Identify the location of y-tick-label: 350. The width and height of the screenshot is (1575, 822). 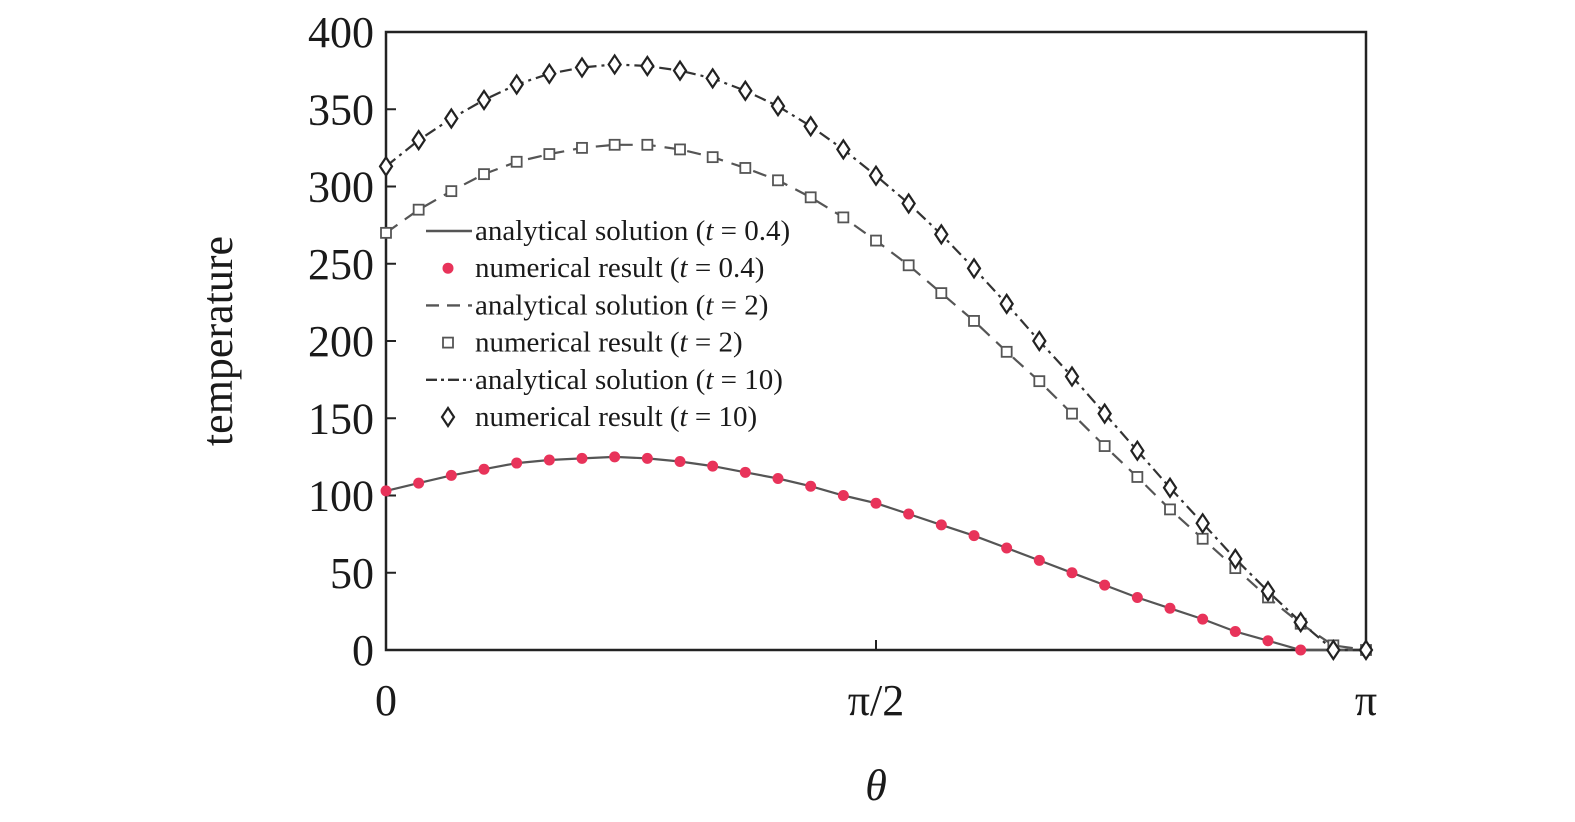
(341, 109).